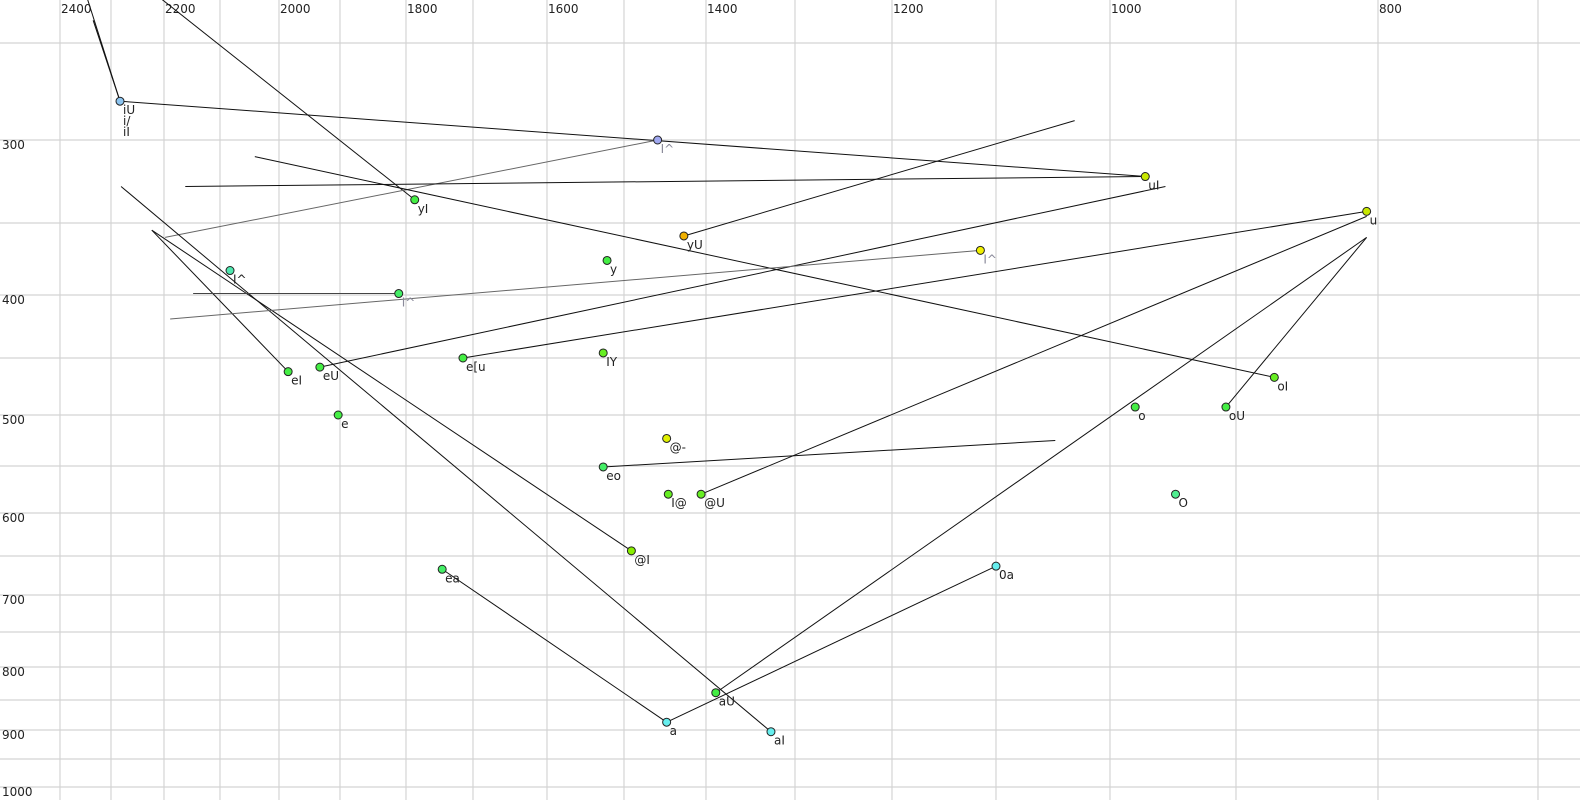 This screenshot has width=1580, height=800. I want to click on vowel-point: o, so click(1138, 412).